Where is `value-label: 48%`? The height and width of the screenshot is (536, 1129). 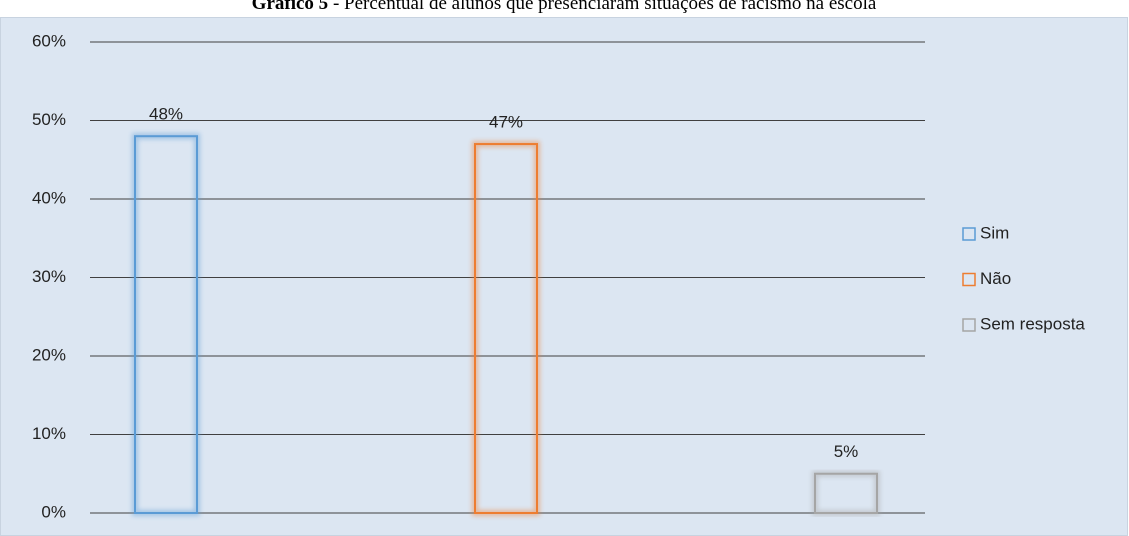 value-label: 48% is located at coordinates (166, 114).